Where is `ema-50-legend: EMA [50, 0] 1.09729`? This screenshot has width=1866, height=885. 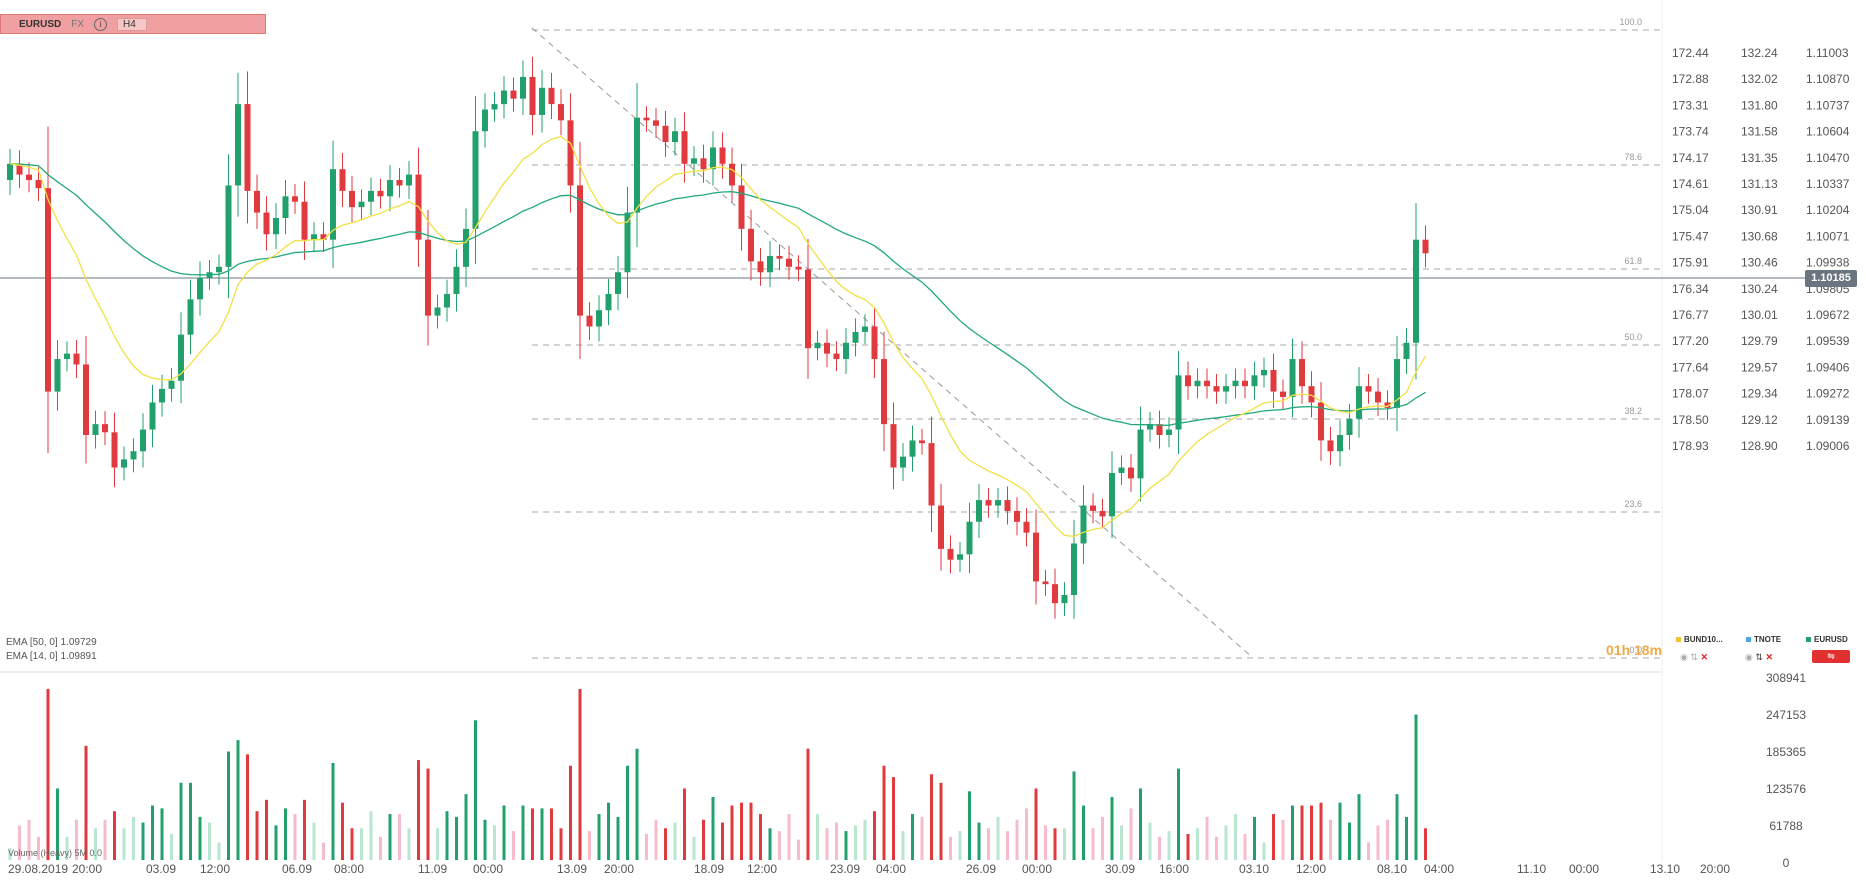
ema-50-legend: EMA [50, 0] 1.09729 is located at coordinates (51, 642).